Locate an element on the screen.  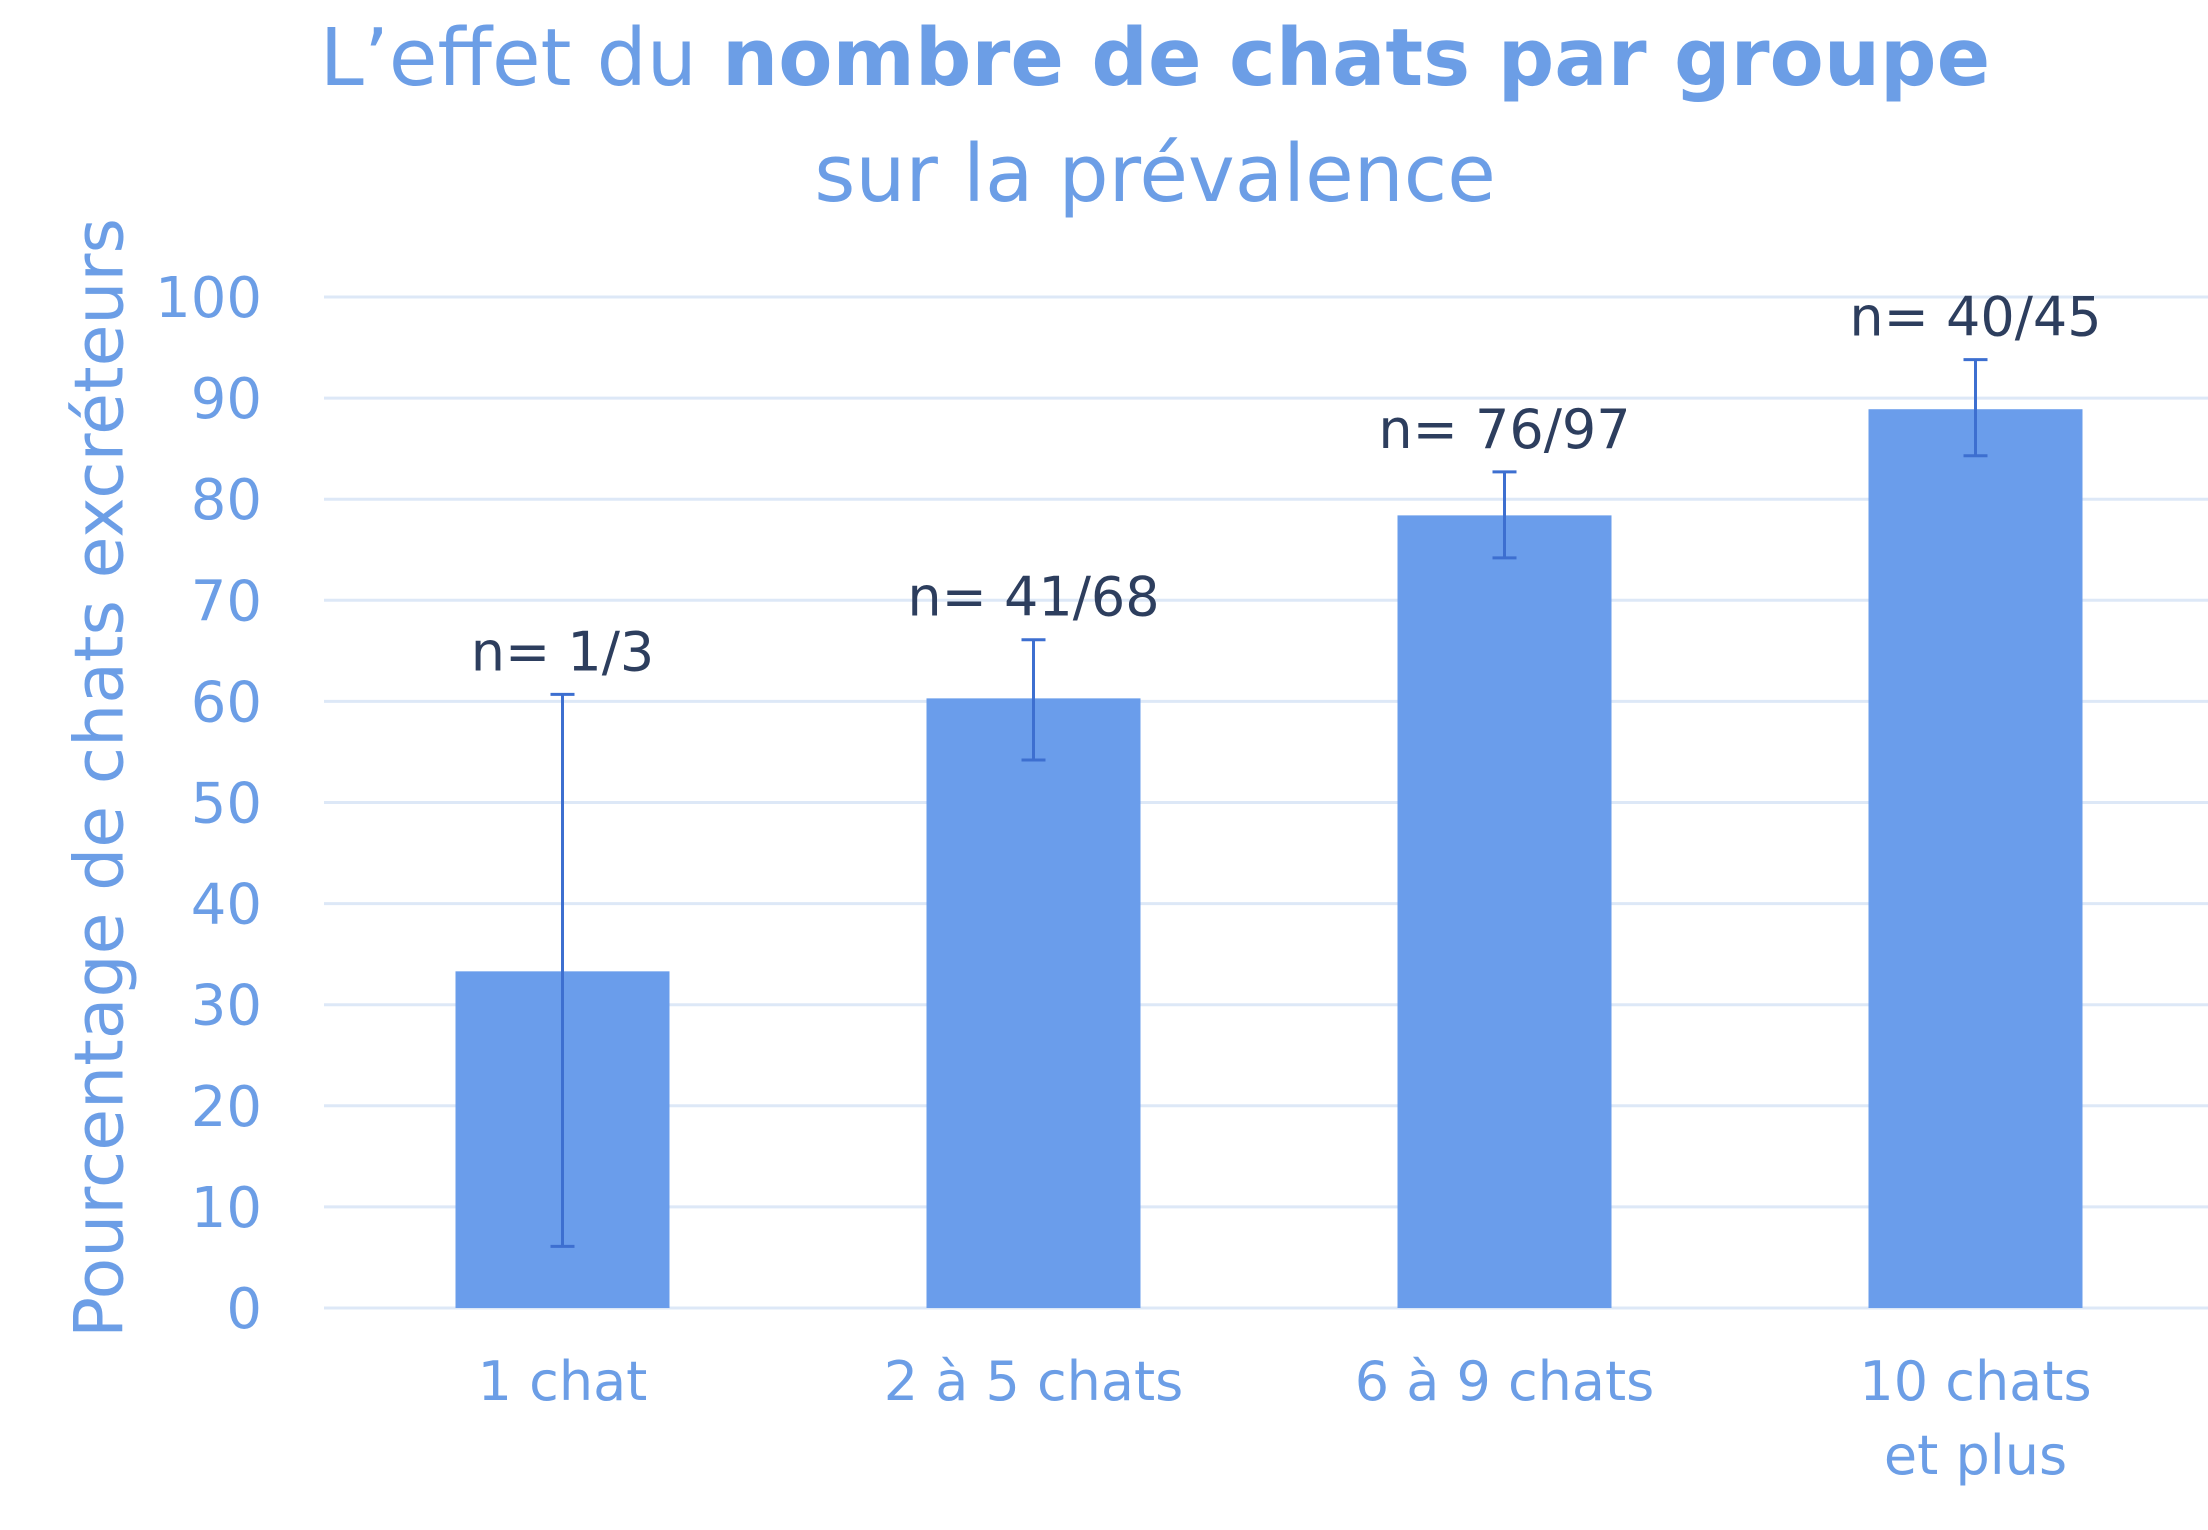
y-tick-label: 10 is located at coordinates (226, 1208).